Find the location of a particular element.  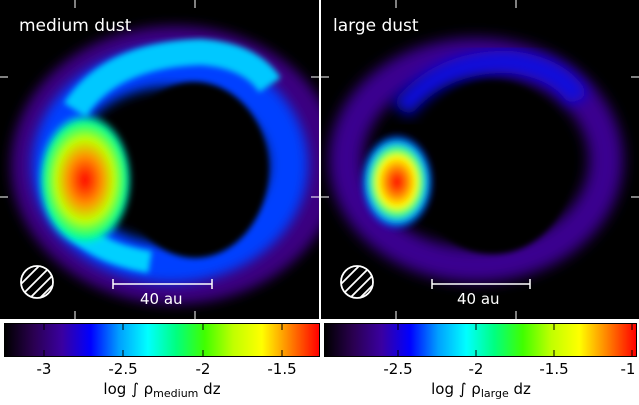

panel-title-medium: medium dust is located at coordinates (75, 26).